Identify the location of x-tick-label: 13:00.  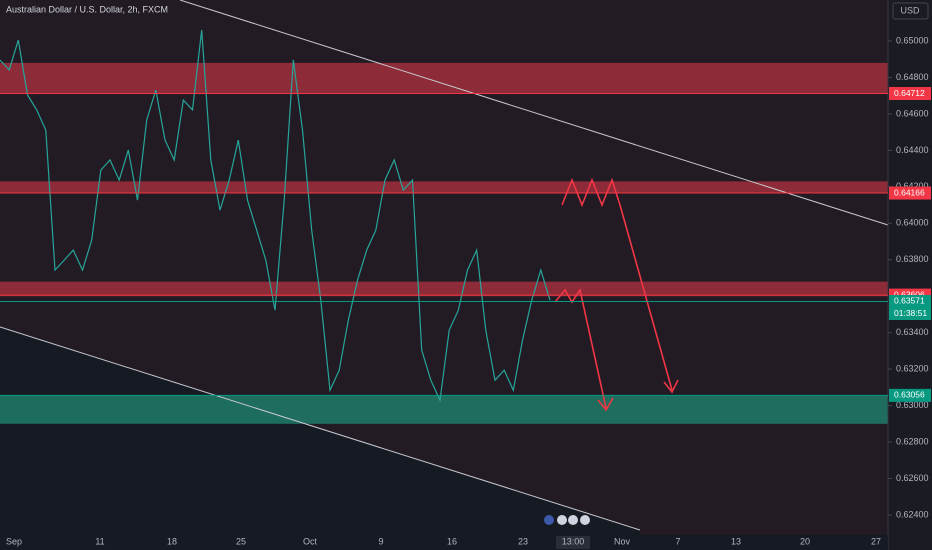
(573, 541).